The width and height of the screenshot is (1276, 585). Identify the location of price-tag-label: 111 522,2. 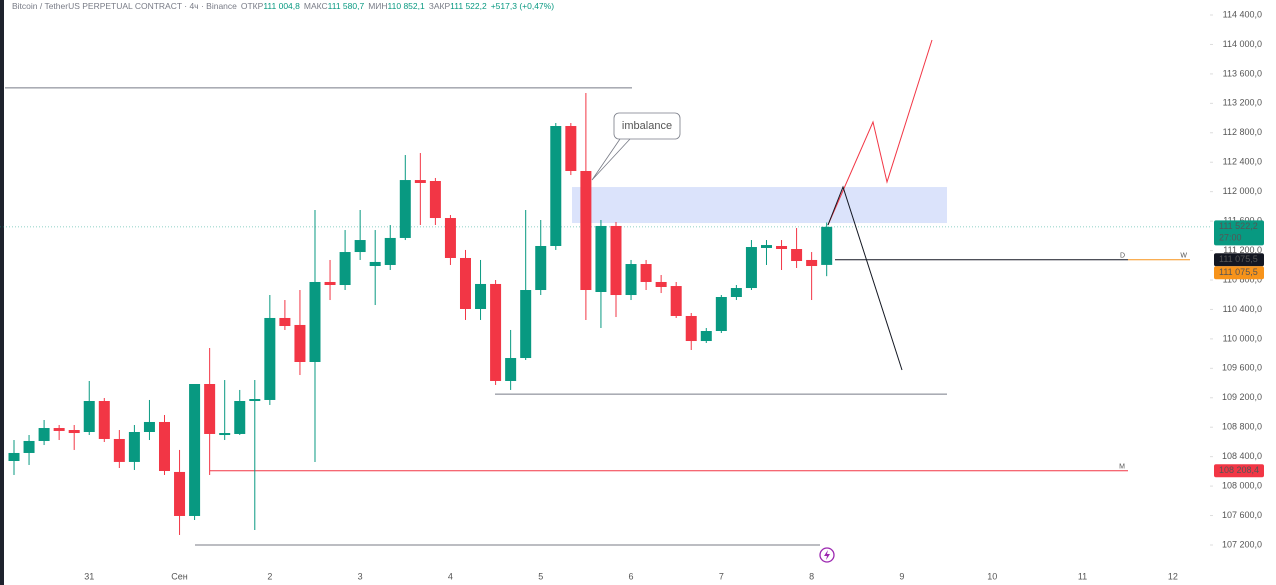
(1238, 226).